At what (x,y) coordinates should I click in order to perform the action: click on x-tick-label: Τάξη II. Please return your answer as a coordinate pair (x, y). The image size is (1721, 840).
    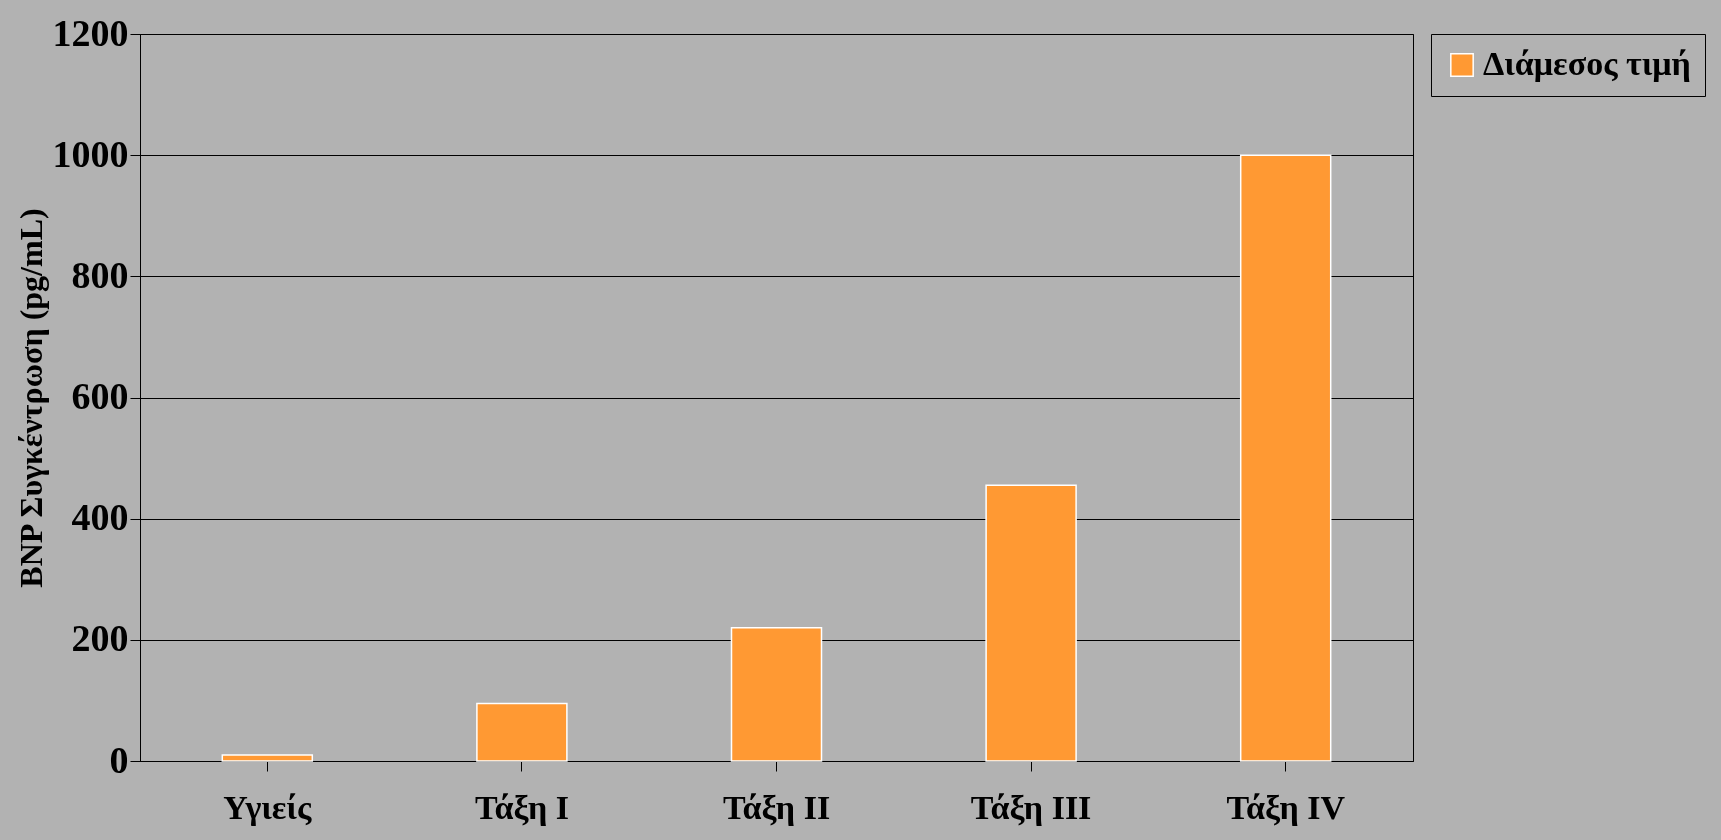
    Looking at the image, I should click on (776, 807).